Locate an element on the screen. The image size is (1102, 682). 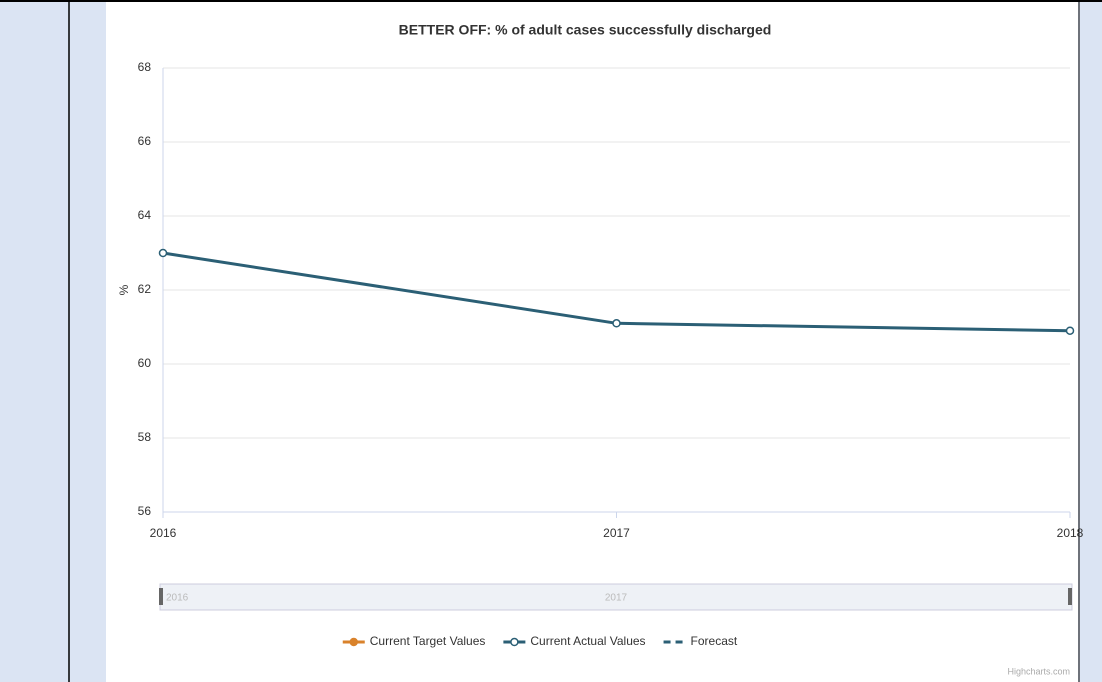
y-tick-label: 62 is located at coordinates (145, 289).